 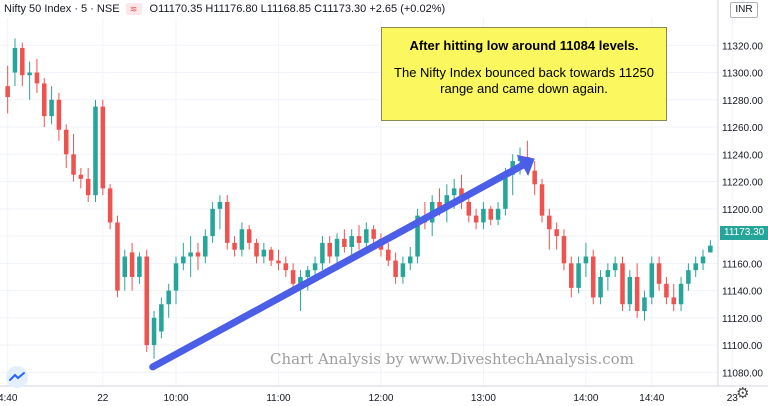 What do you see at coordinates (17, 377) in the screenshot?
I see `tradingview-logo-icon` at bounding box center [17, 377].